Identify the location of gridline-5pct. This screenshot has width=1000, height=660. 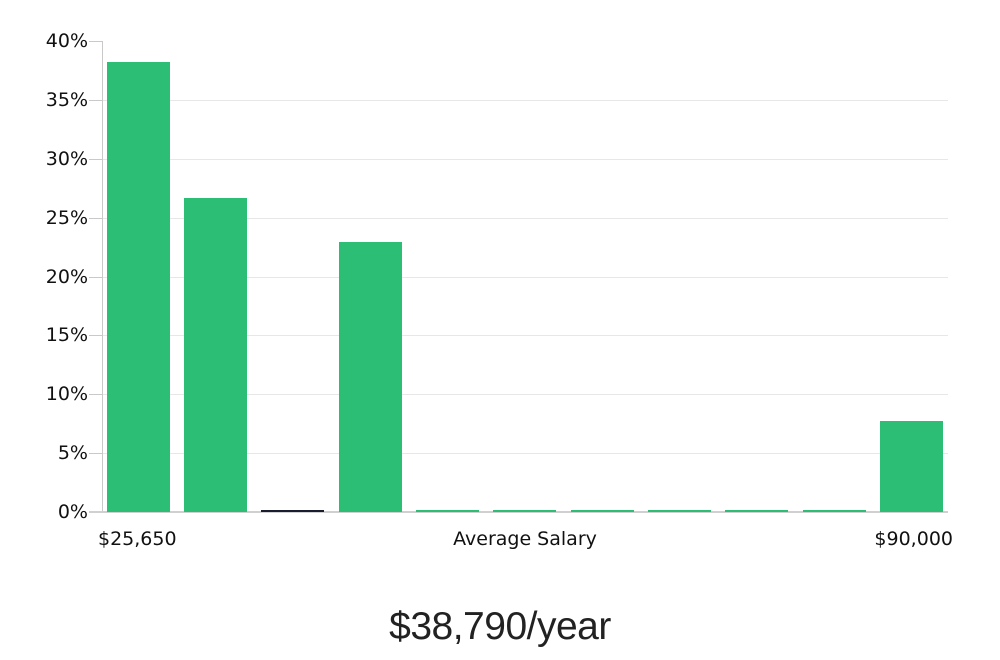
(525, 453).